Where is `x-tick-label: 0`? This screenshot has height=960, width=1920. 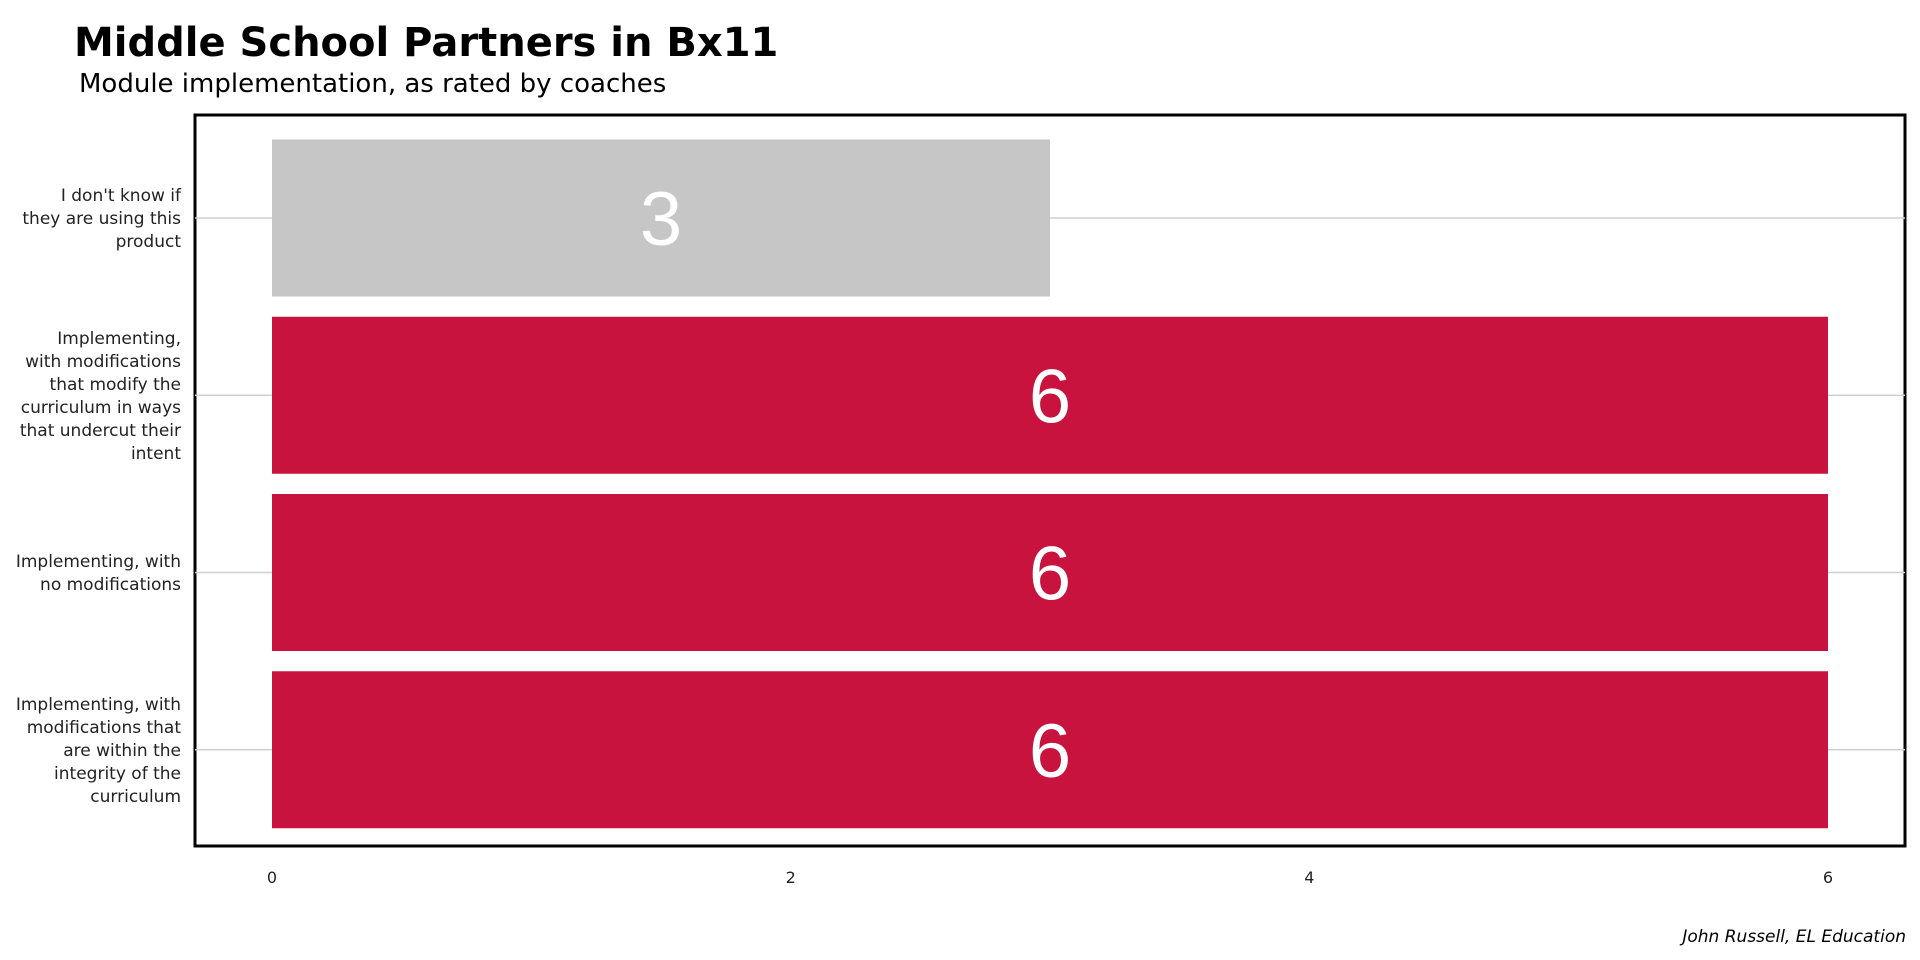
x-tick-label: 0 is located at coordinates (272, 877).